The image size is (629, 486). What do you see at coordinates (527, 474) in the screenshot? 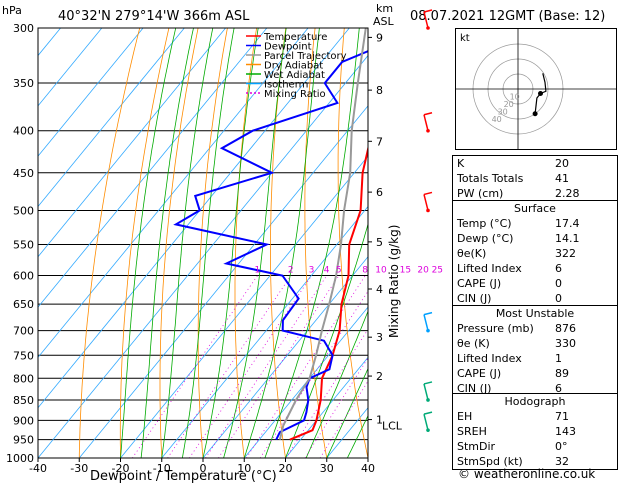
I see `credit-footer: © weatheronline.co.uk` at bounding box center [527, 474].